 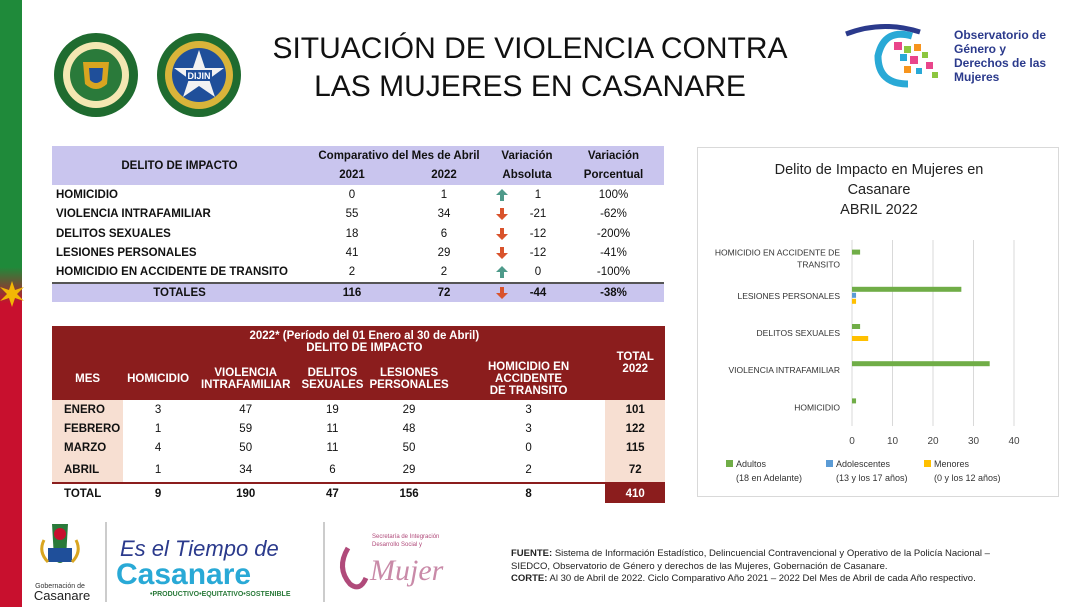 What do you see at coordinates (977, 77) in the screenshot?
I see `observatorio-line: Mujeres` at bounding box center [977, 77].